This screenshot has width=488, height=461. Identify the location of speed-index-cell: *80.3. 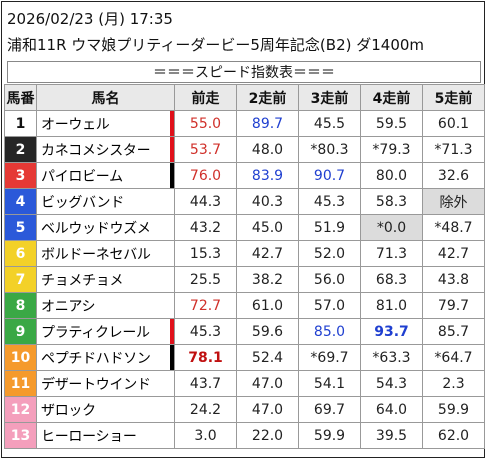
(329, 149).